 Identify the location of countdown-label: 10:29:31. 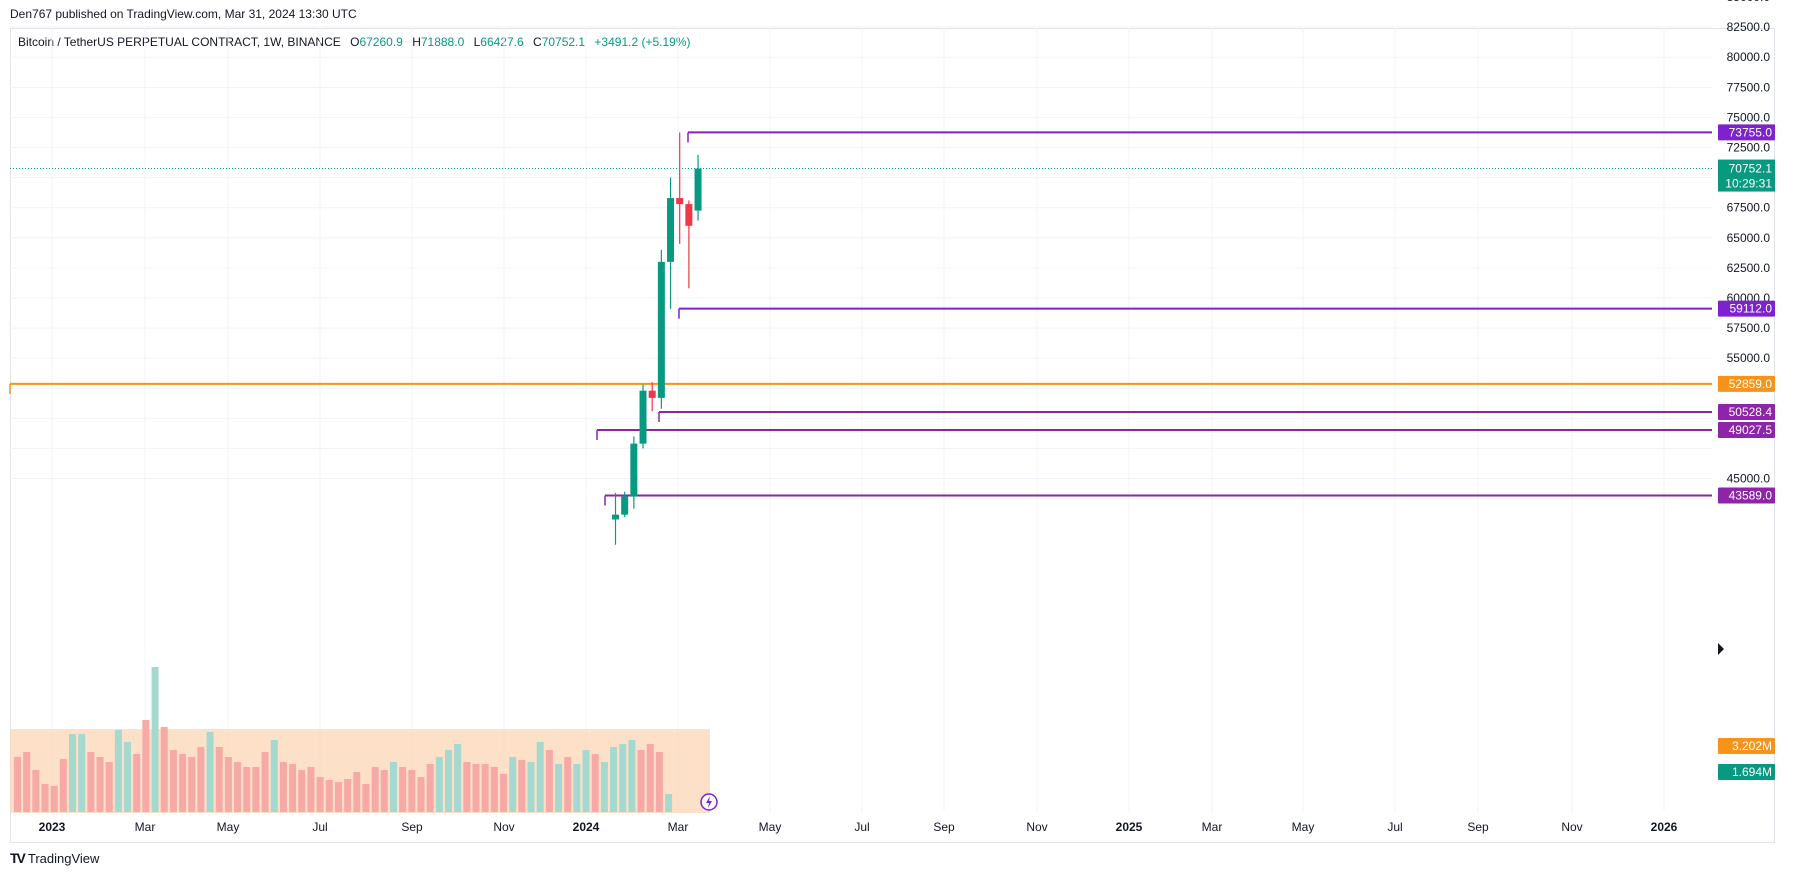
(1748, 184).